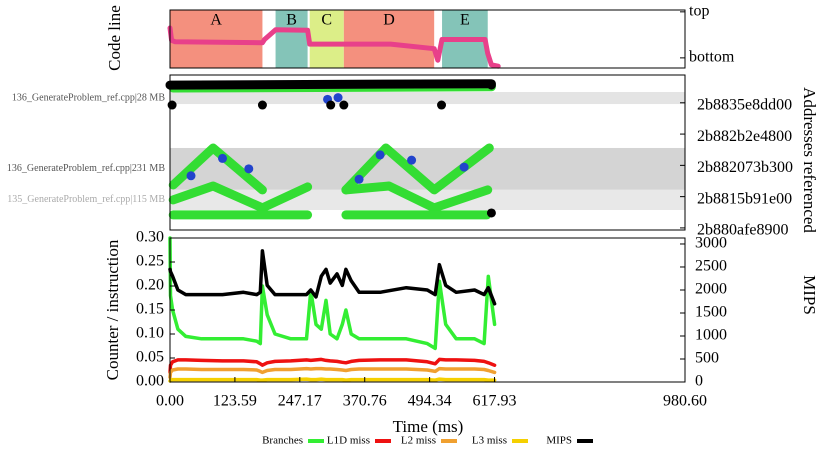 The width and height of the screenshot is (830, 453). What do you see at coordinates (150, 285) in the screenshot?
I see `y-tick-label: 0.20` at bounding box center [150, 285].